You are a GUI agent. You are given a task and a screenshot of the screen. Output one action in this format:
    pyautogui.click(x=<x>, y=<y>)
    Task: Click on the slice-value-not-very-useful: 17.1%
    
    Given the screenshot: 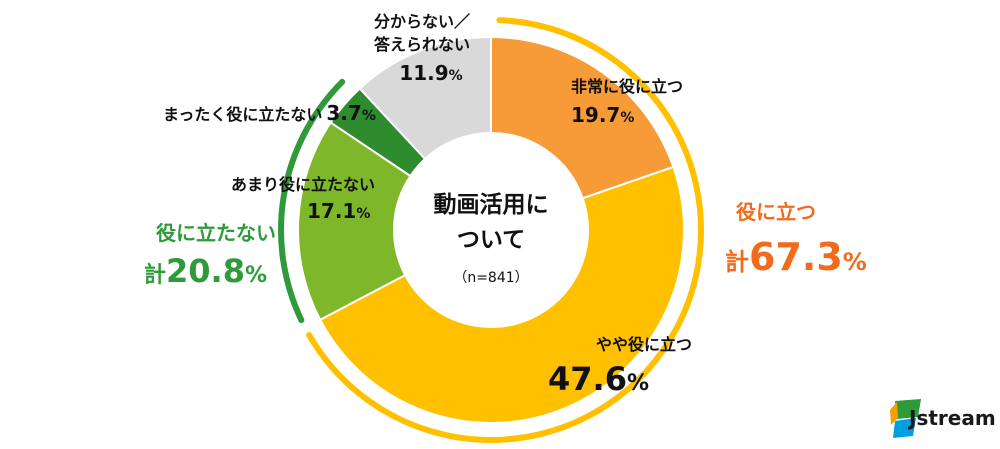 What is the action you would take?
    pyautogui.click(x=338, y=211)
    